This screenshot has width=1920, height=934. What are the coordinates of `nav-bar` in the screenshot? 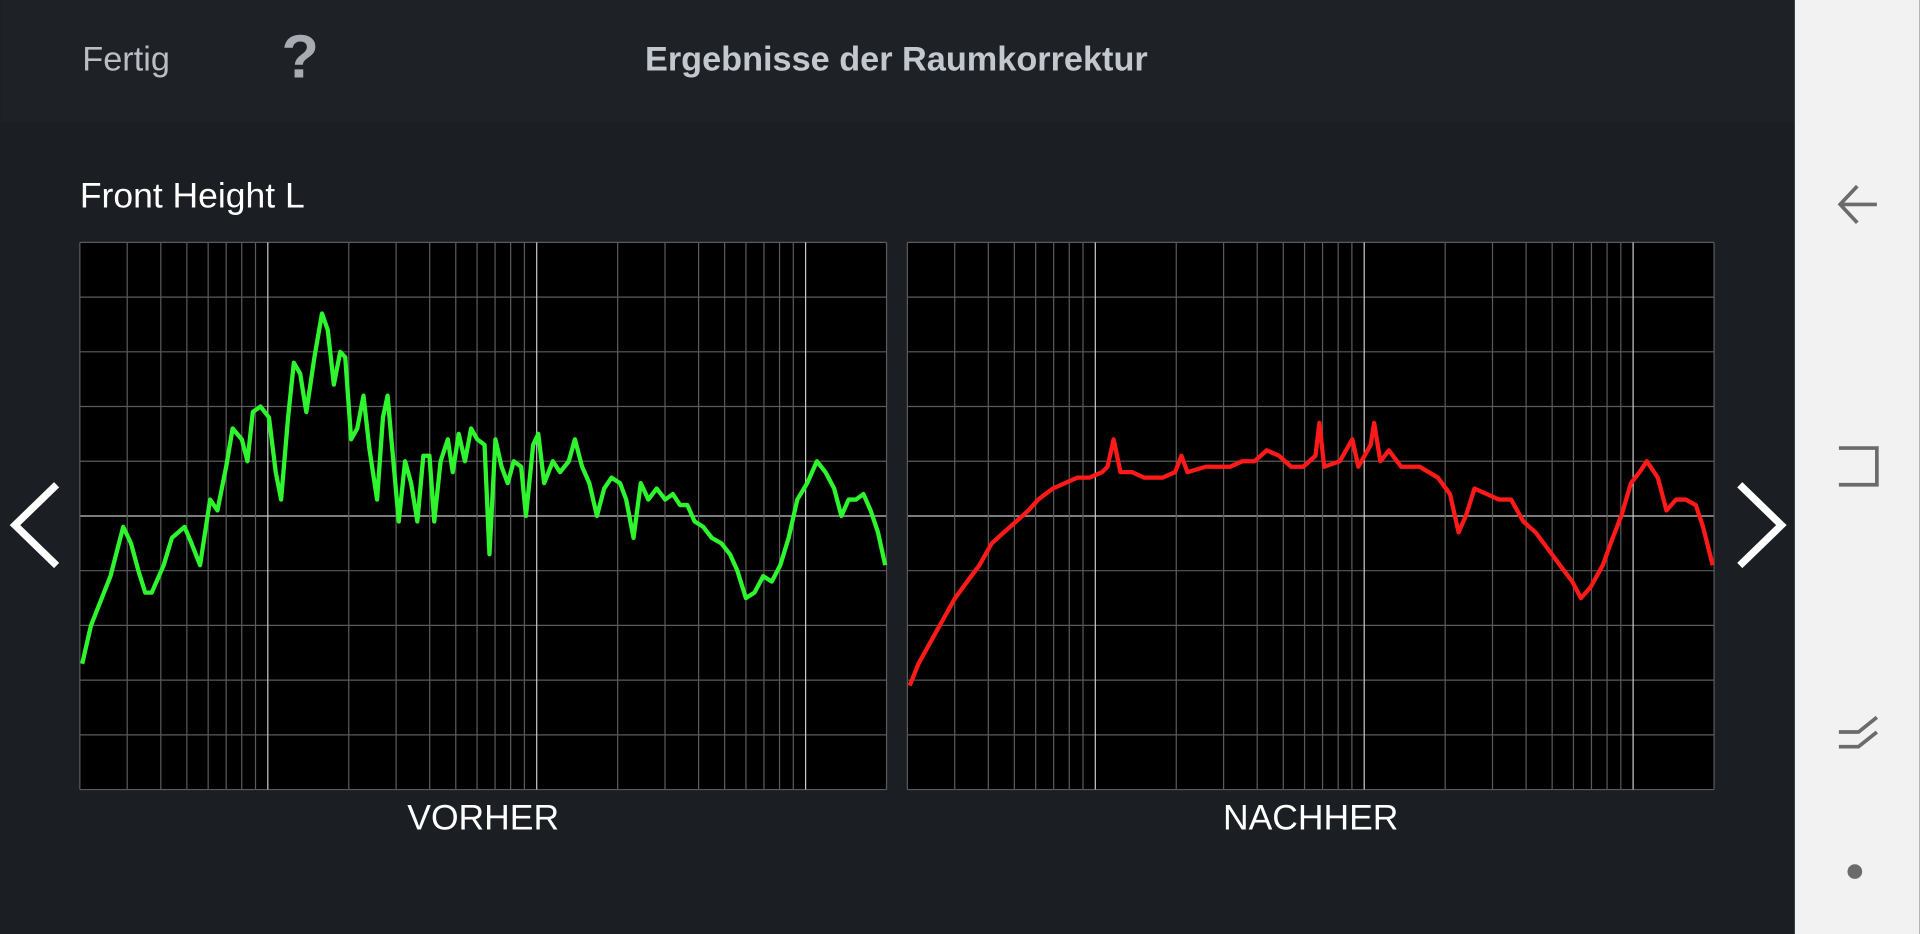 It's located at (1857, 467).